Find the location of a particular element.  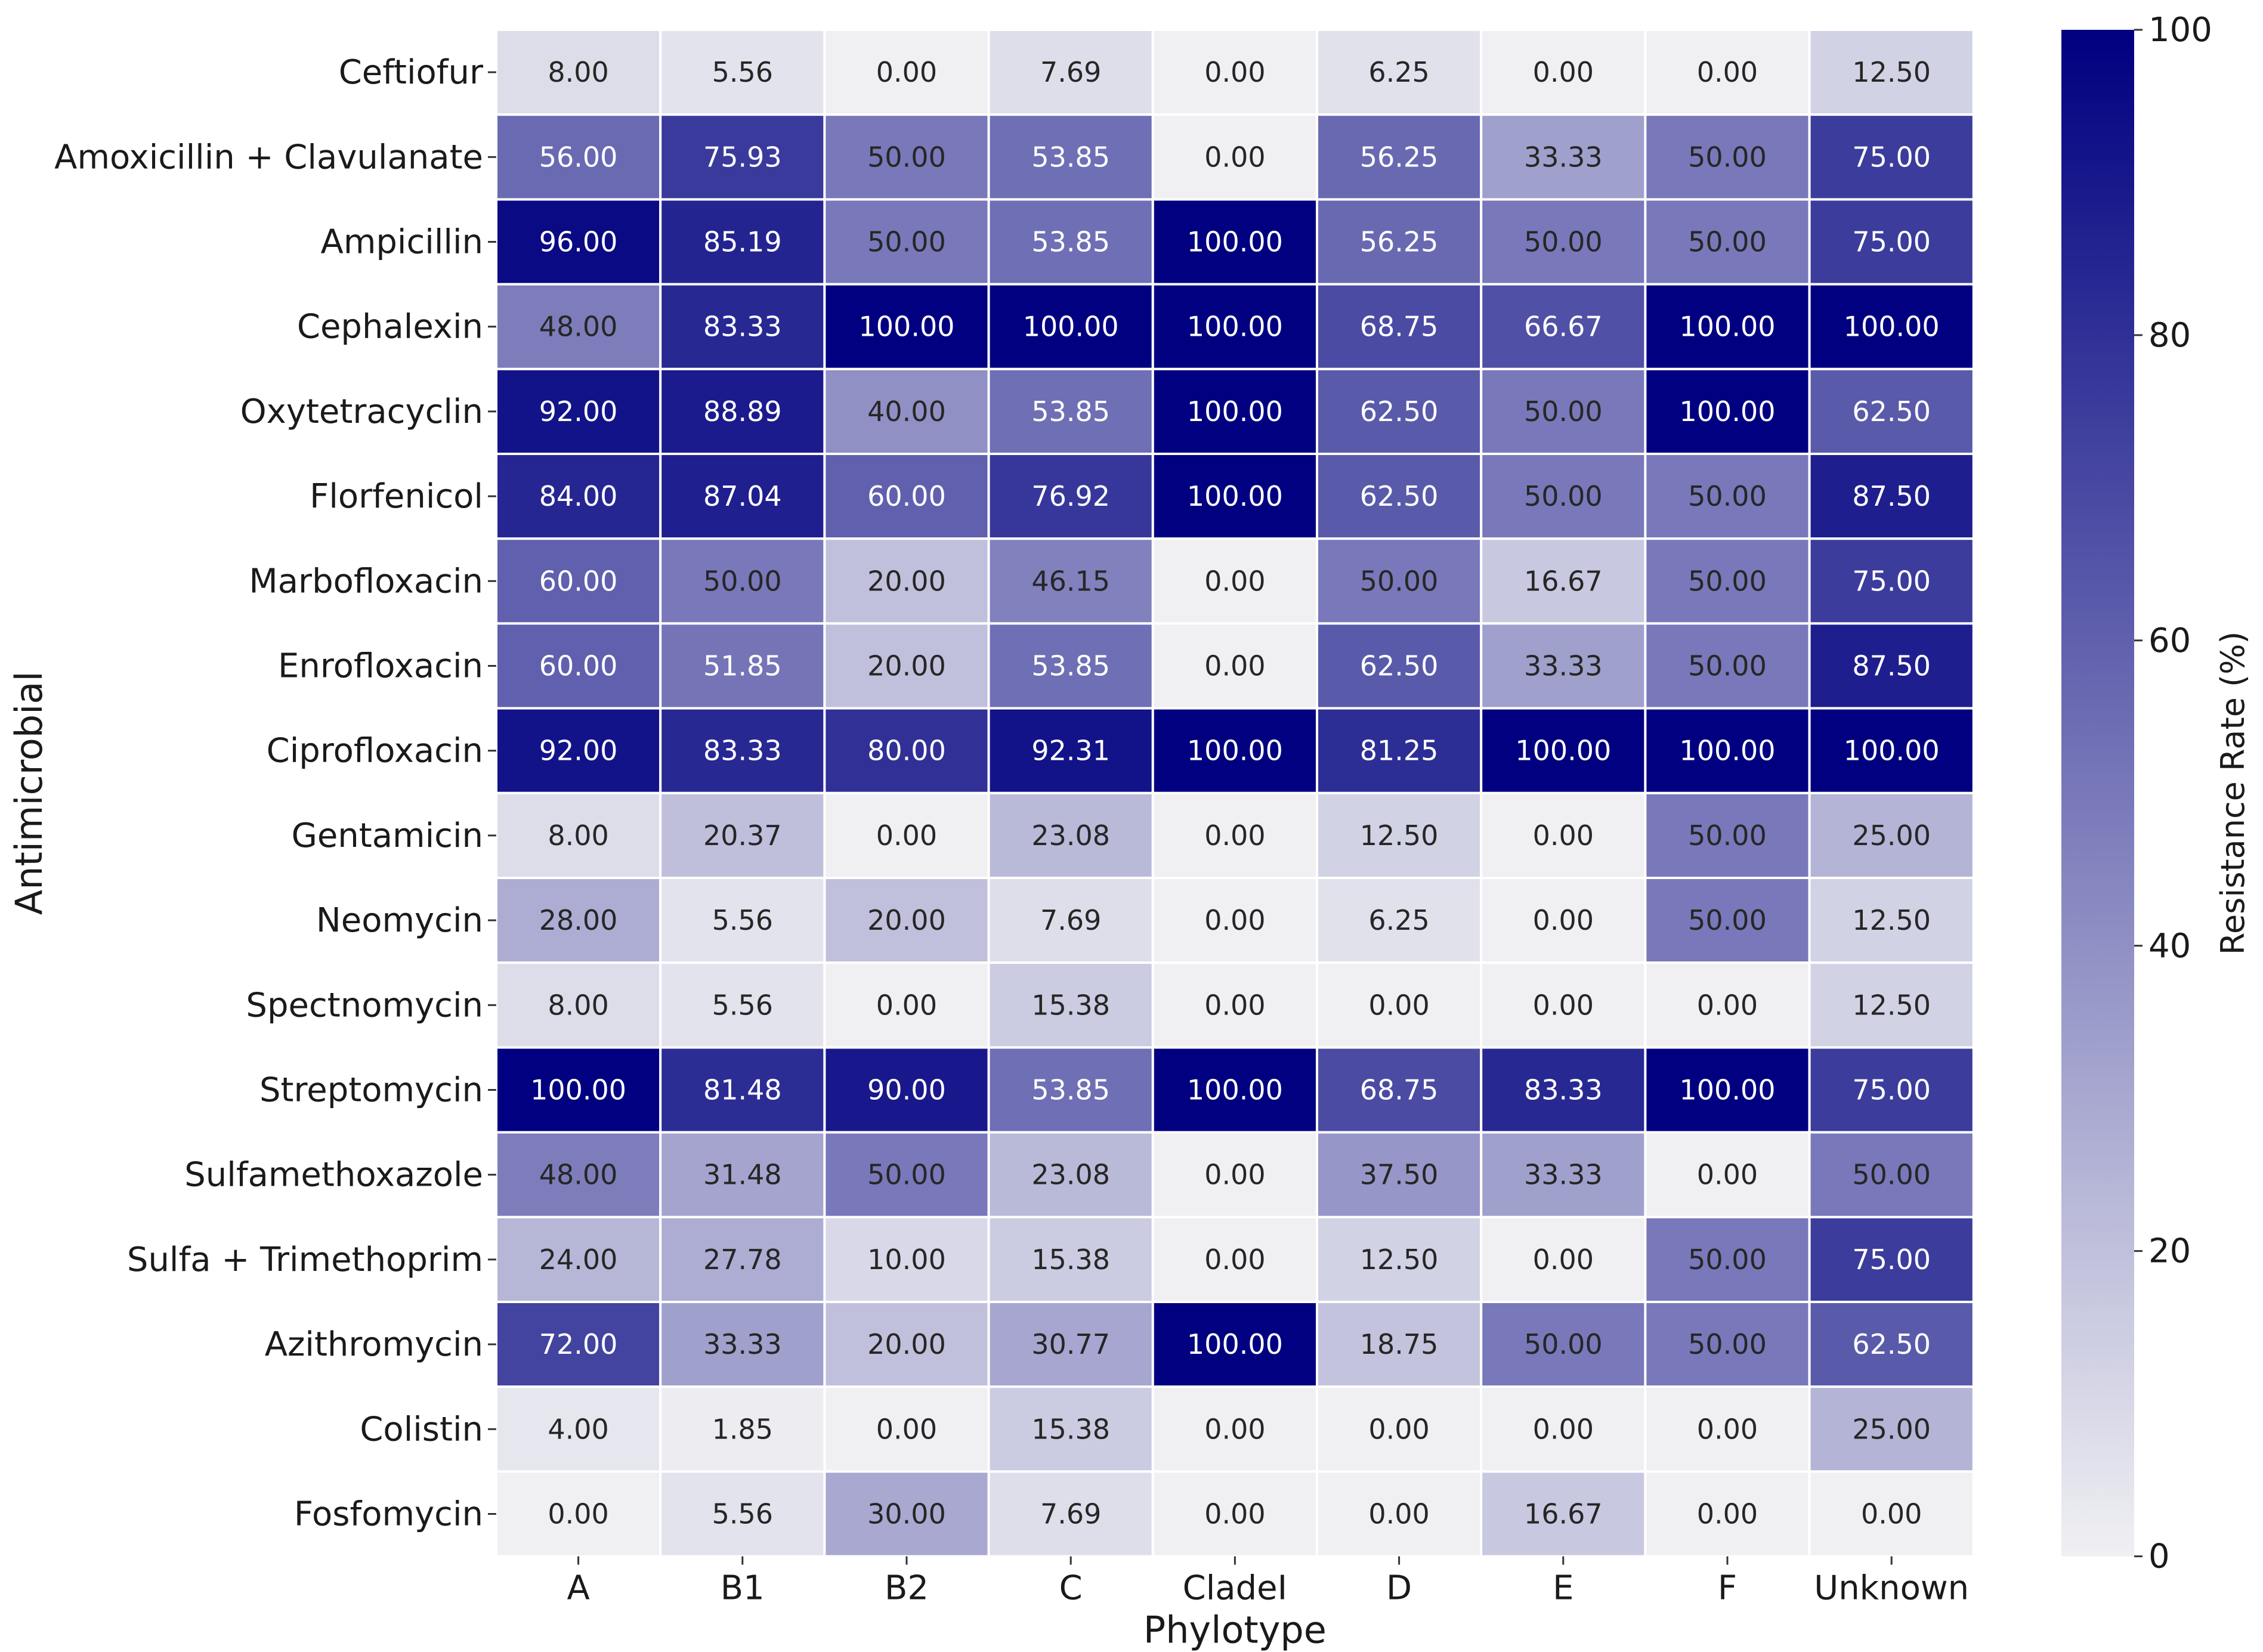

column-label: E is located at coordinates (1563, 1589).